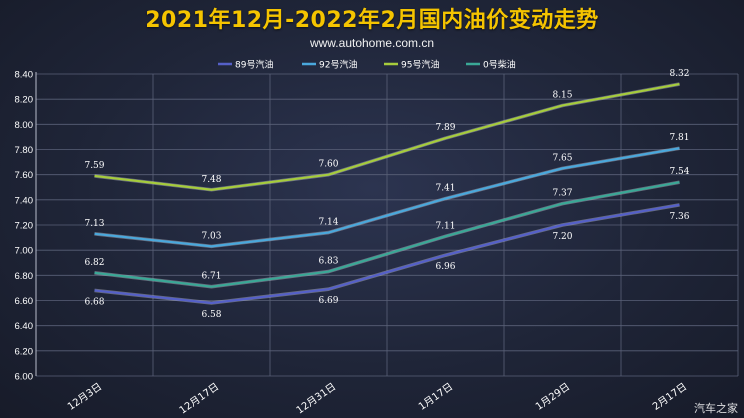 The height and width of the screenshot is (418, 744). Describe the element at coordinates (372, 43) in the screenshot. I see `chart-subtitle: www.autohome.com.cn` at that location.